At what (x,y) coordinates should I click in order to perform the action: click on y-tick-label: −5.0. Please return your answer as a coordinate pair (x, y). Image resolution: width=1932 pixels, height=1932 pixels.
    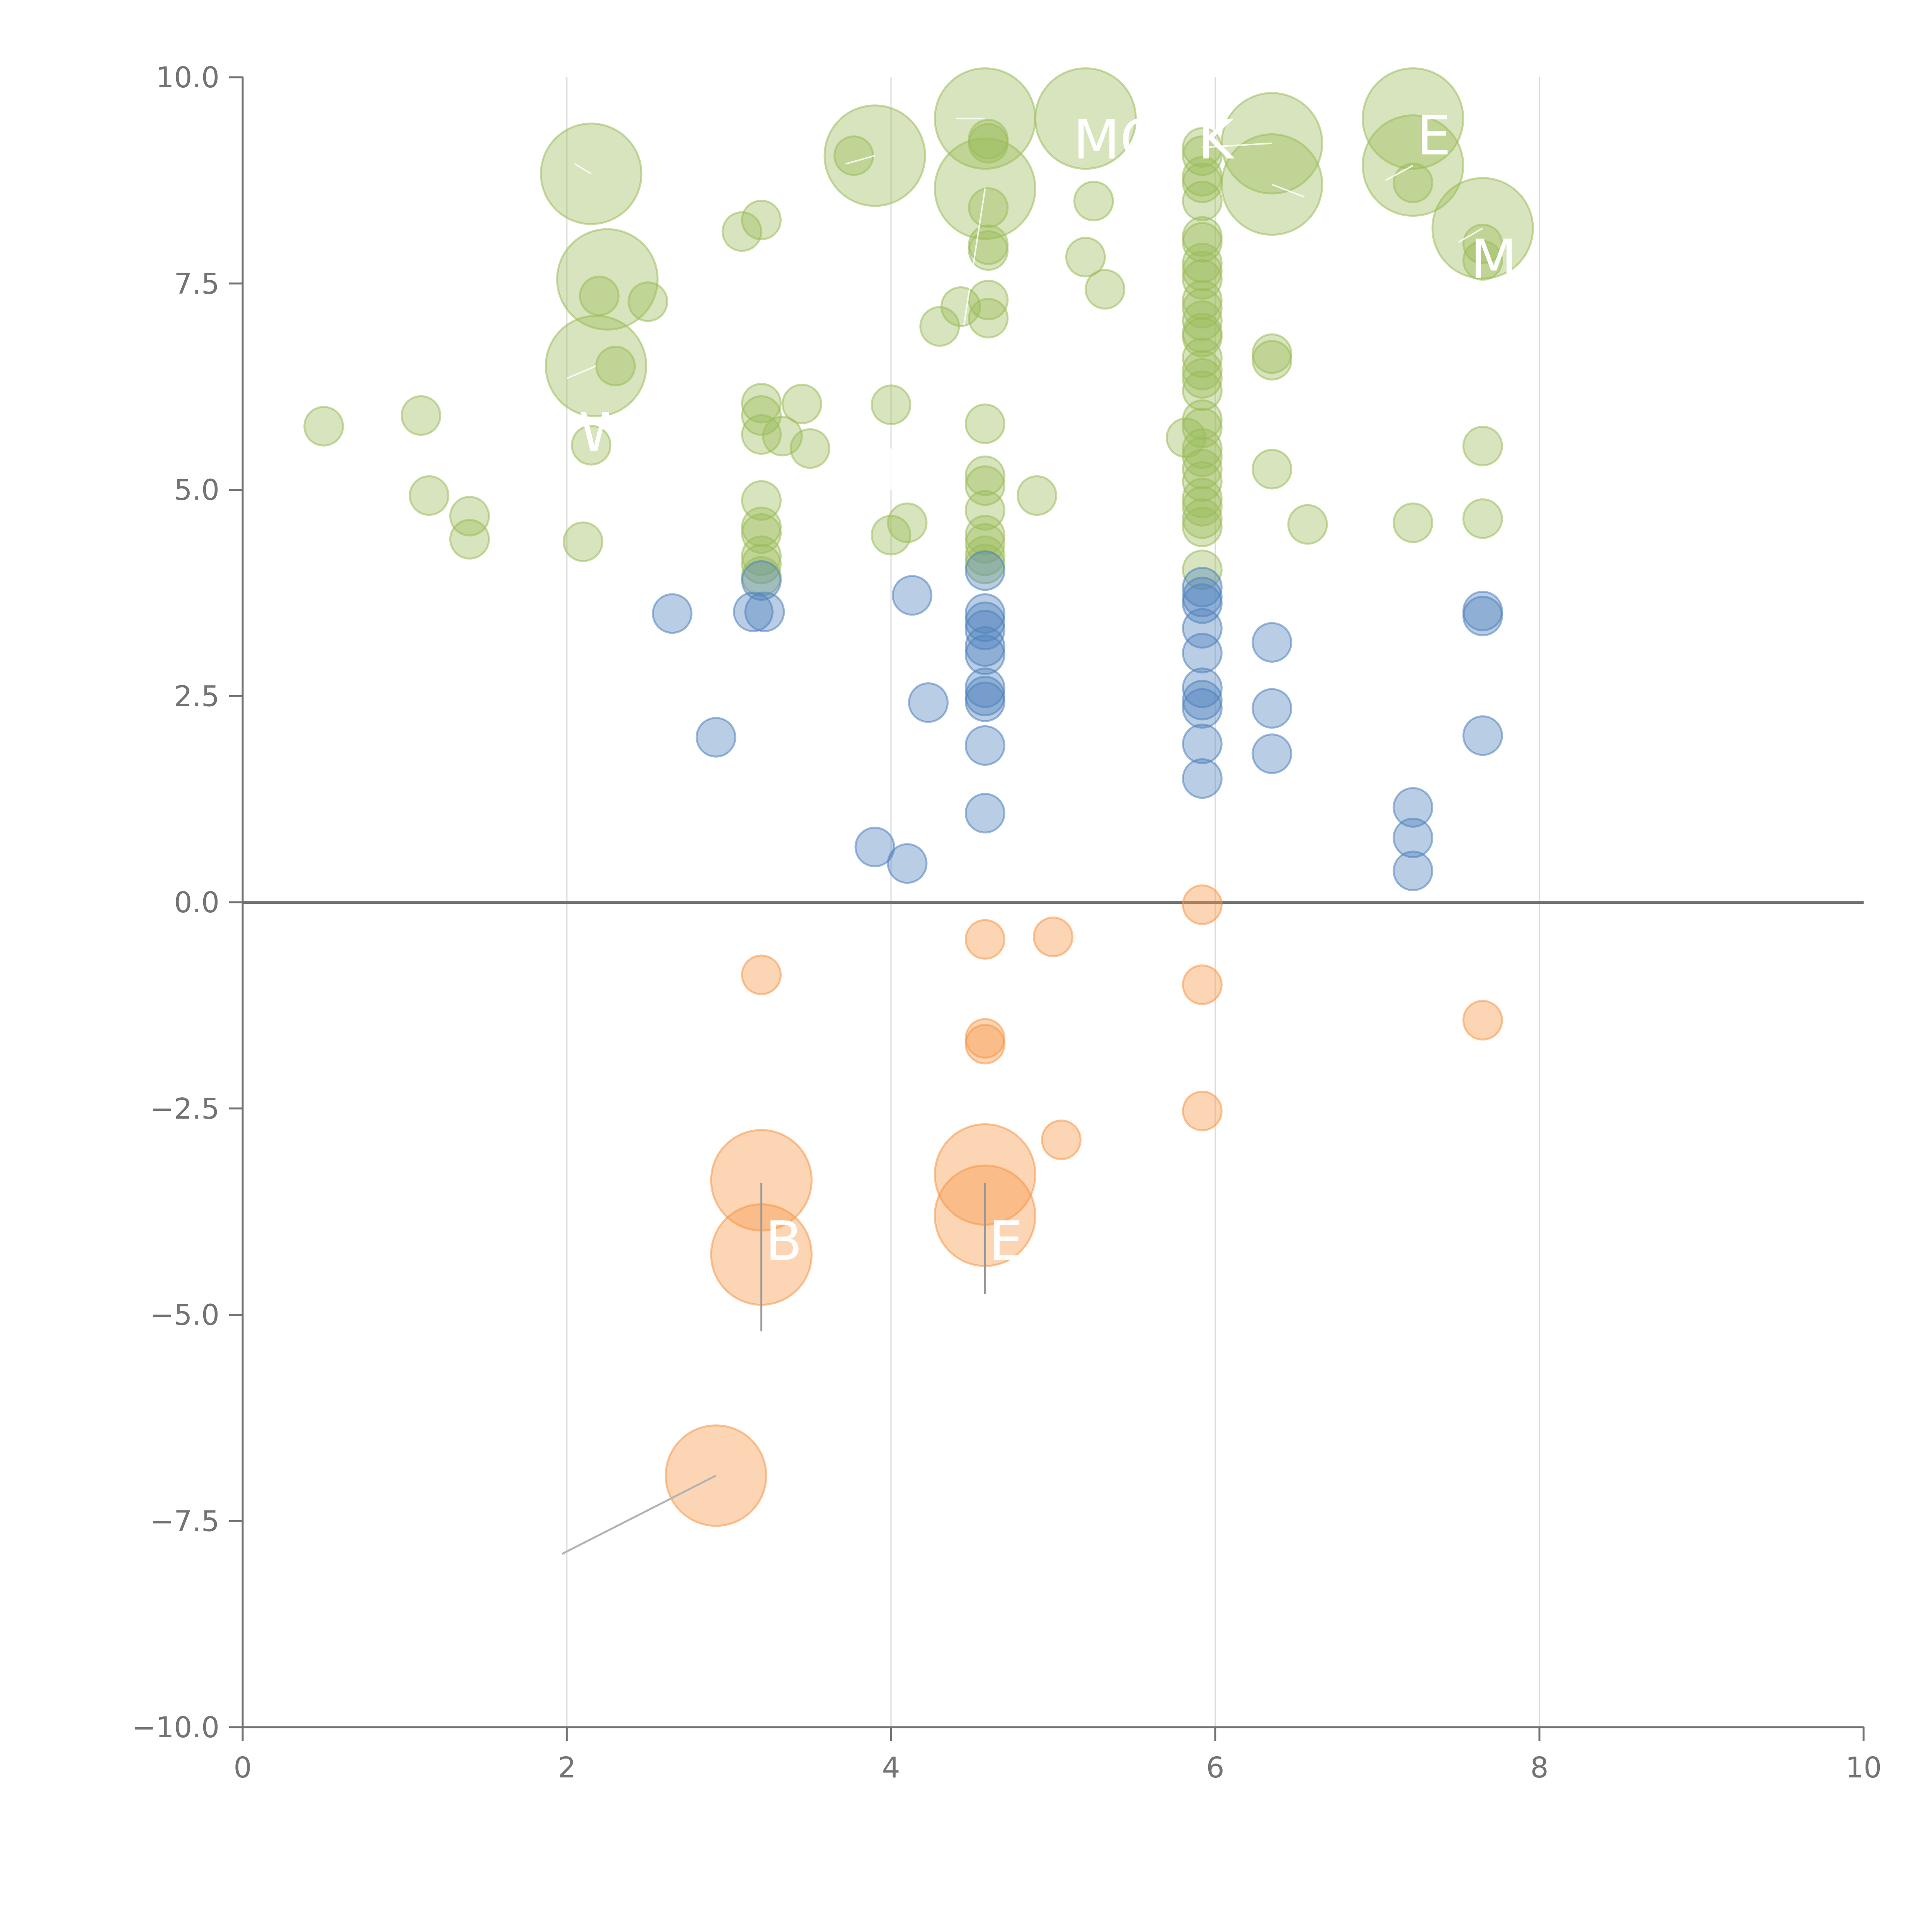
    Looking at the image, I should click on (184, 1315).